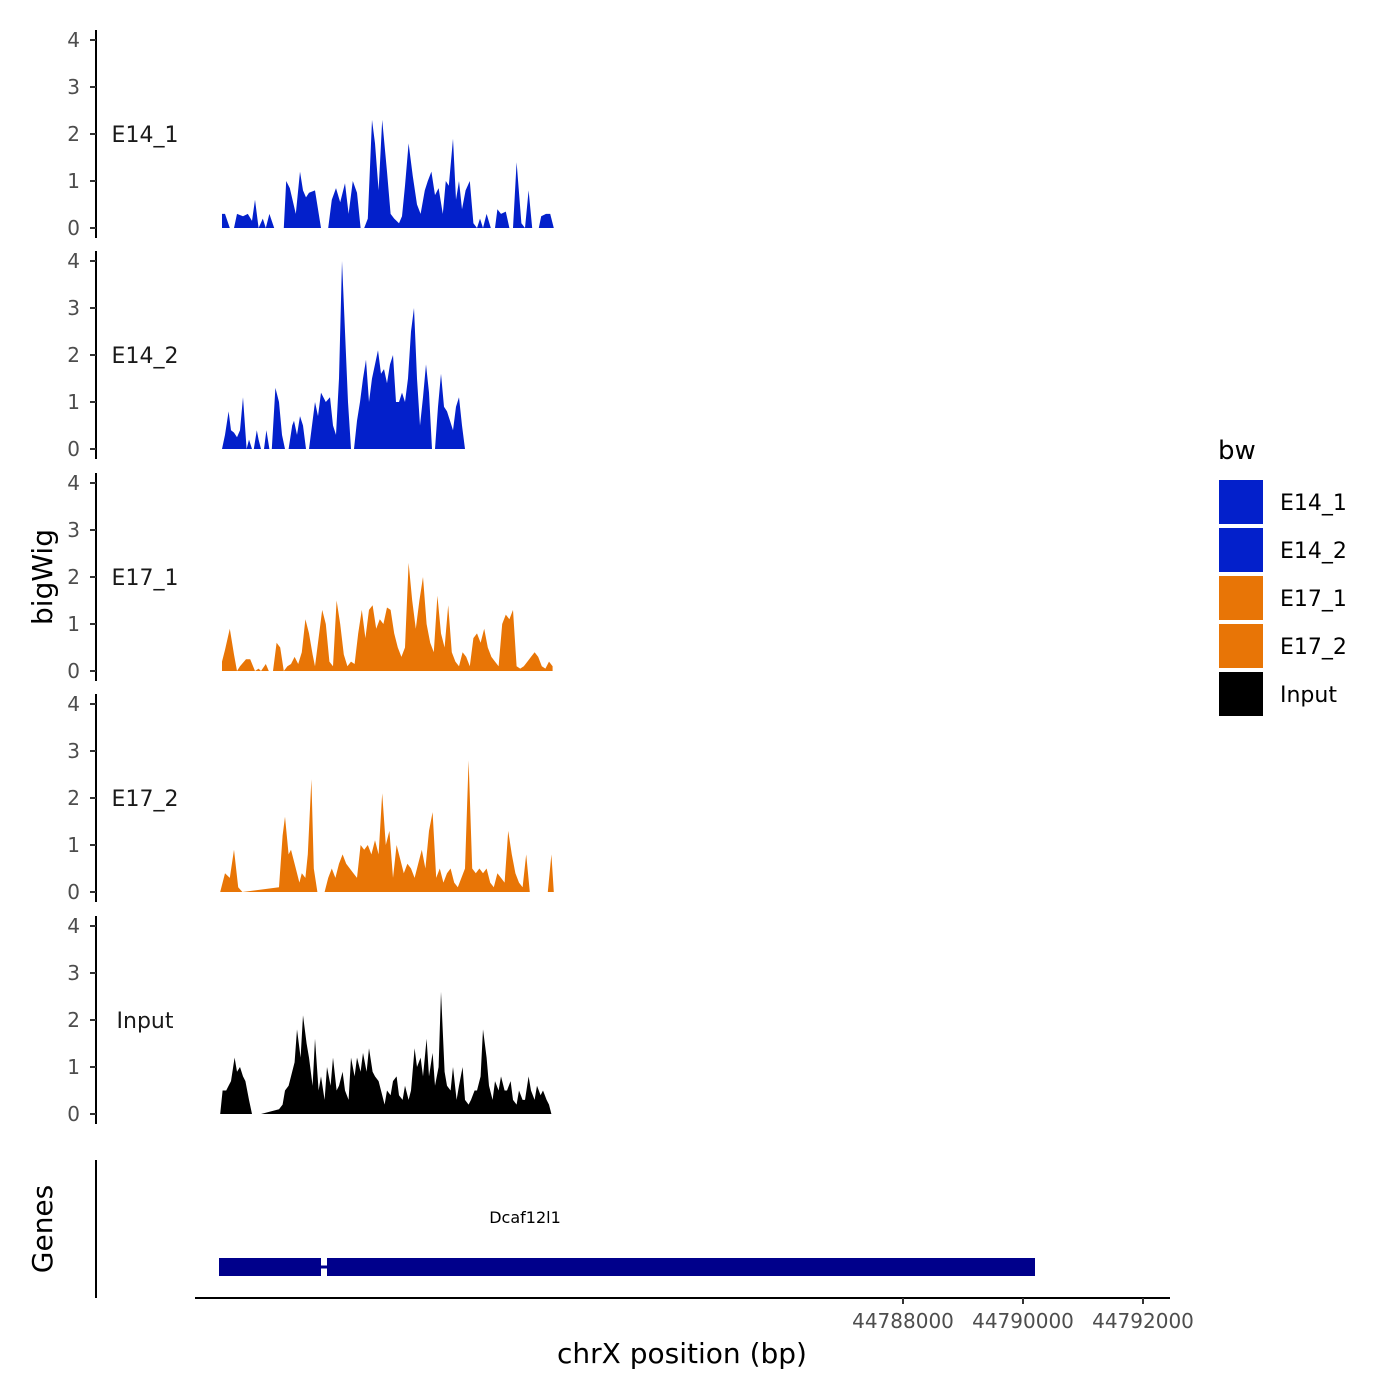 The image size is (1400, 1400). What do you see at coordinates (145, 1021) in the screenshot?
I see `track-label: Input` at bounding box center [145, 1021].